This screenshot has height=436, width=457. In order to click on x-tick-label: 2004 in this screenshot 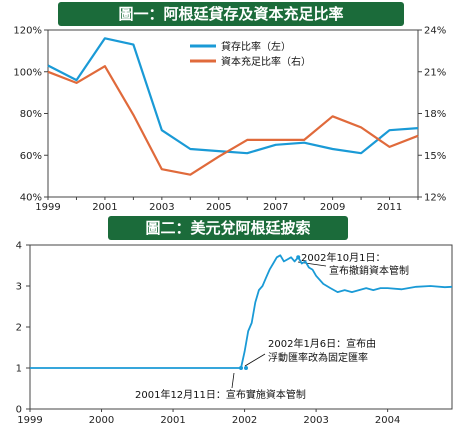, I will do `click(387, 420)`.